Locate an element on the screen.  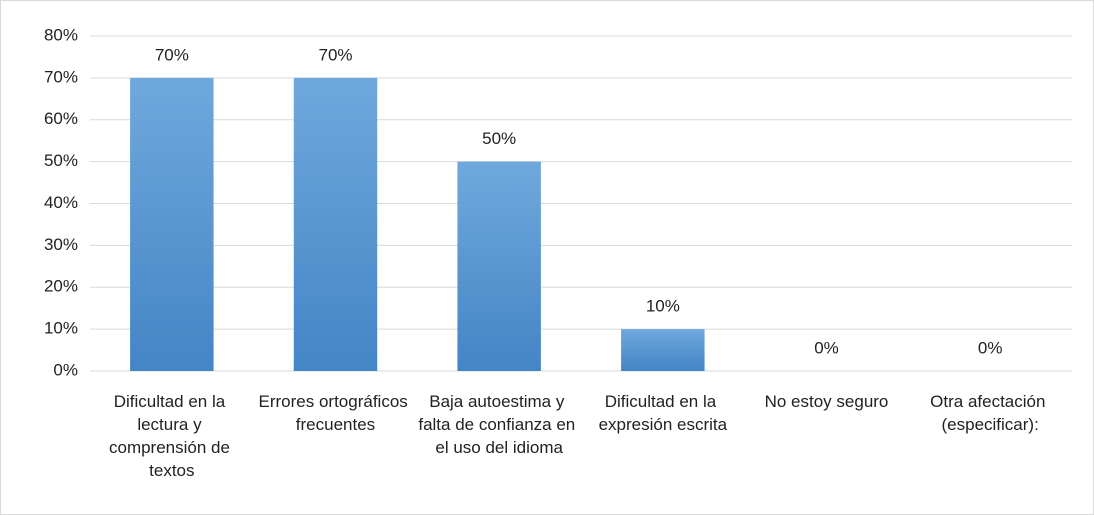
y-tick-label: 50% is located at coordinates (61, 160).